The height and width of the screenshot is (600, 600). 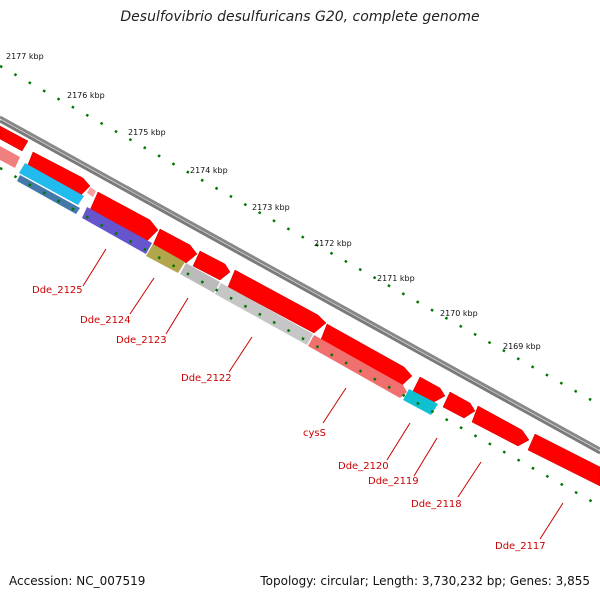 I want to click on gene-dde2123, so click(x=200, y=278).